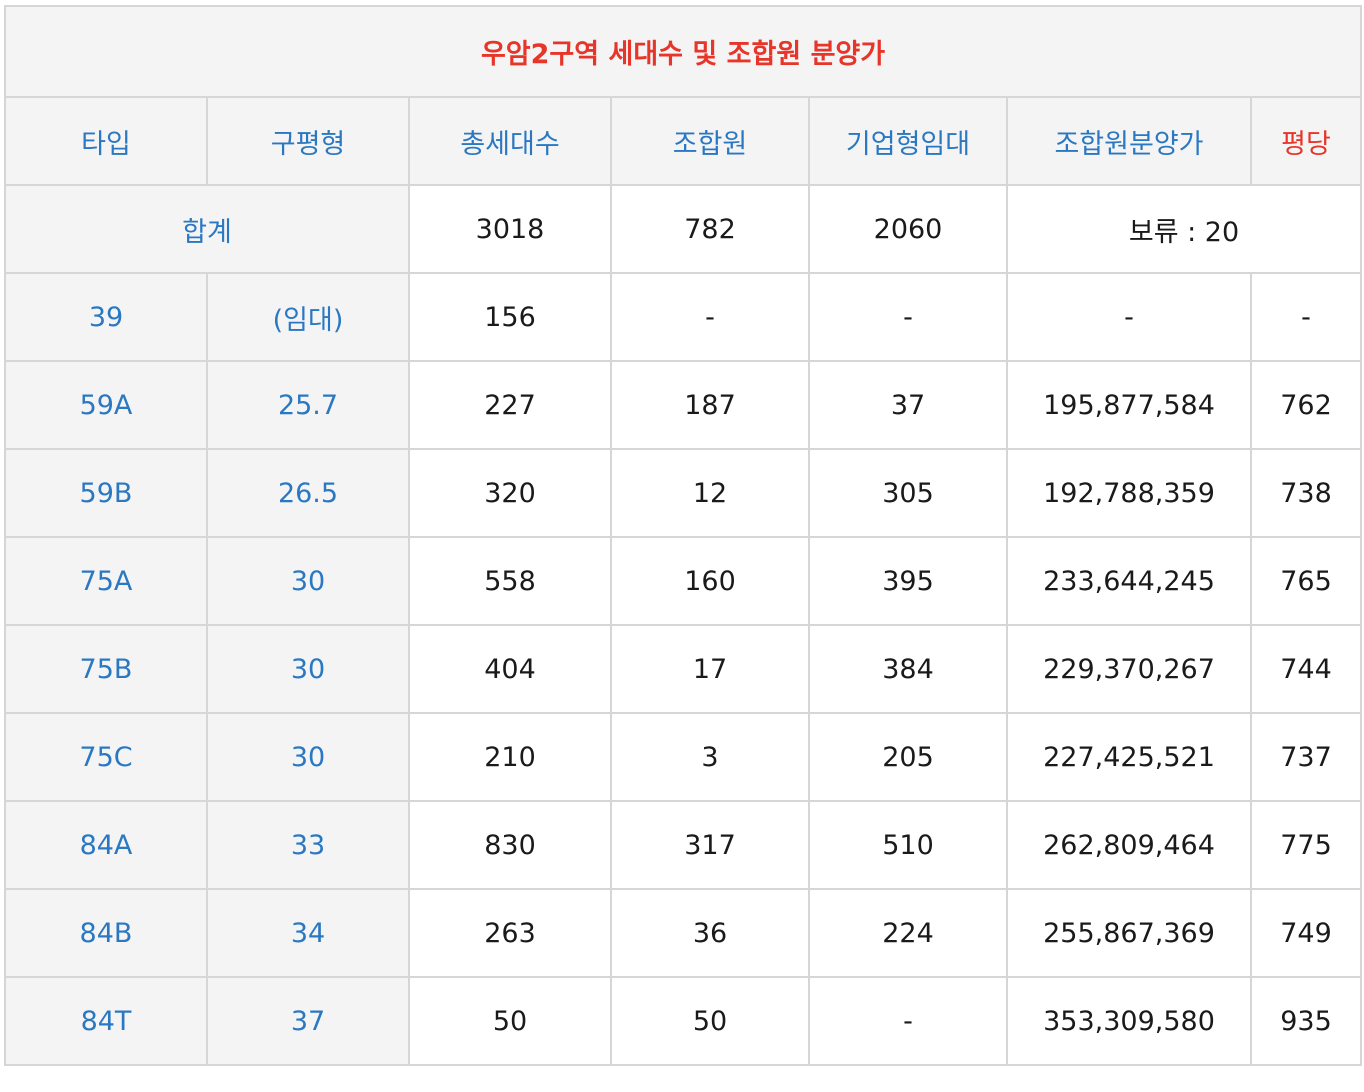 Image resolution: width=1364 pixels, height=1092 pixels. What do you see at coordinates (1306, 933) in the screenshot?
I see `per-pyeong-cell: 749` at bounding box center [1306, 933].